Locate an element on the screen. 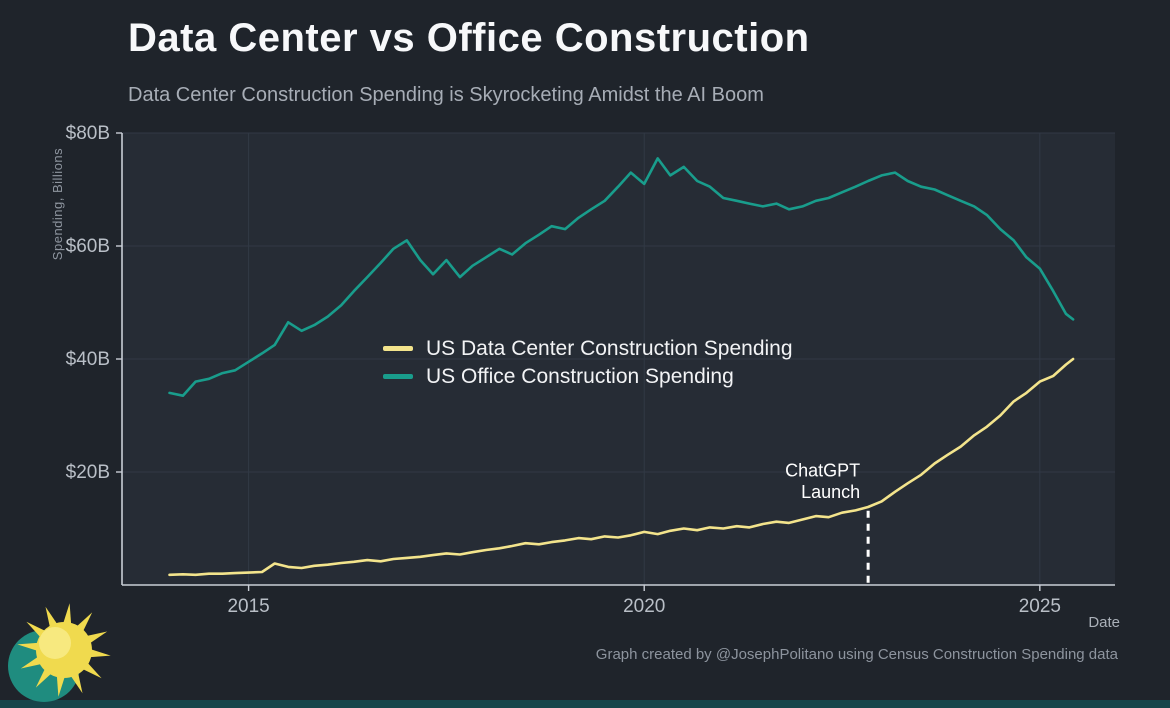 This screenshot has width=1170, height=708. x-tick-label: 2020 is located at coordinates (644, 606).